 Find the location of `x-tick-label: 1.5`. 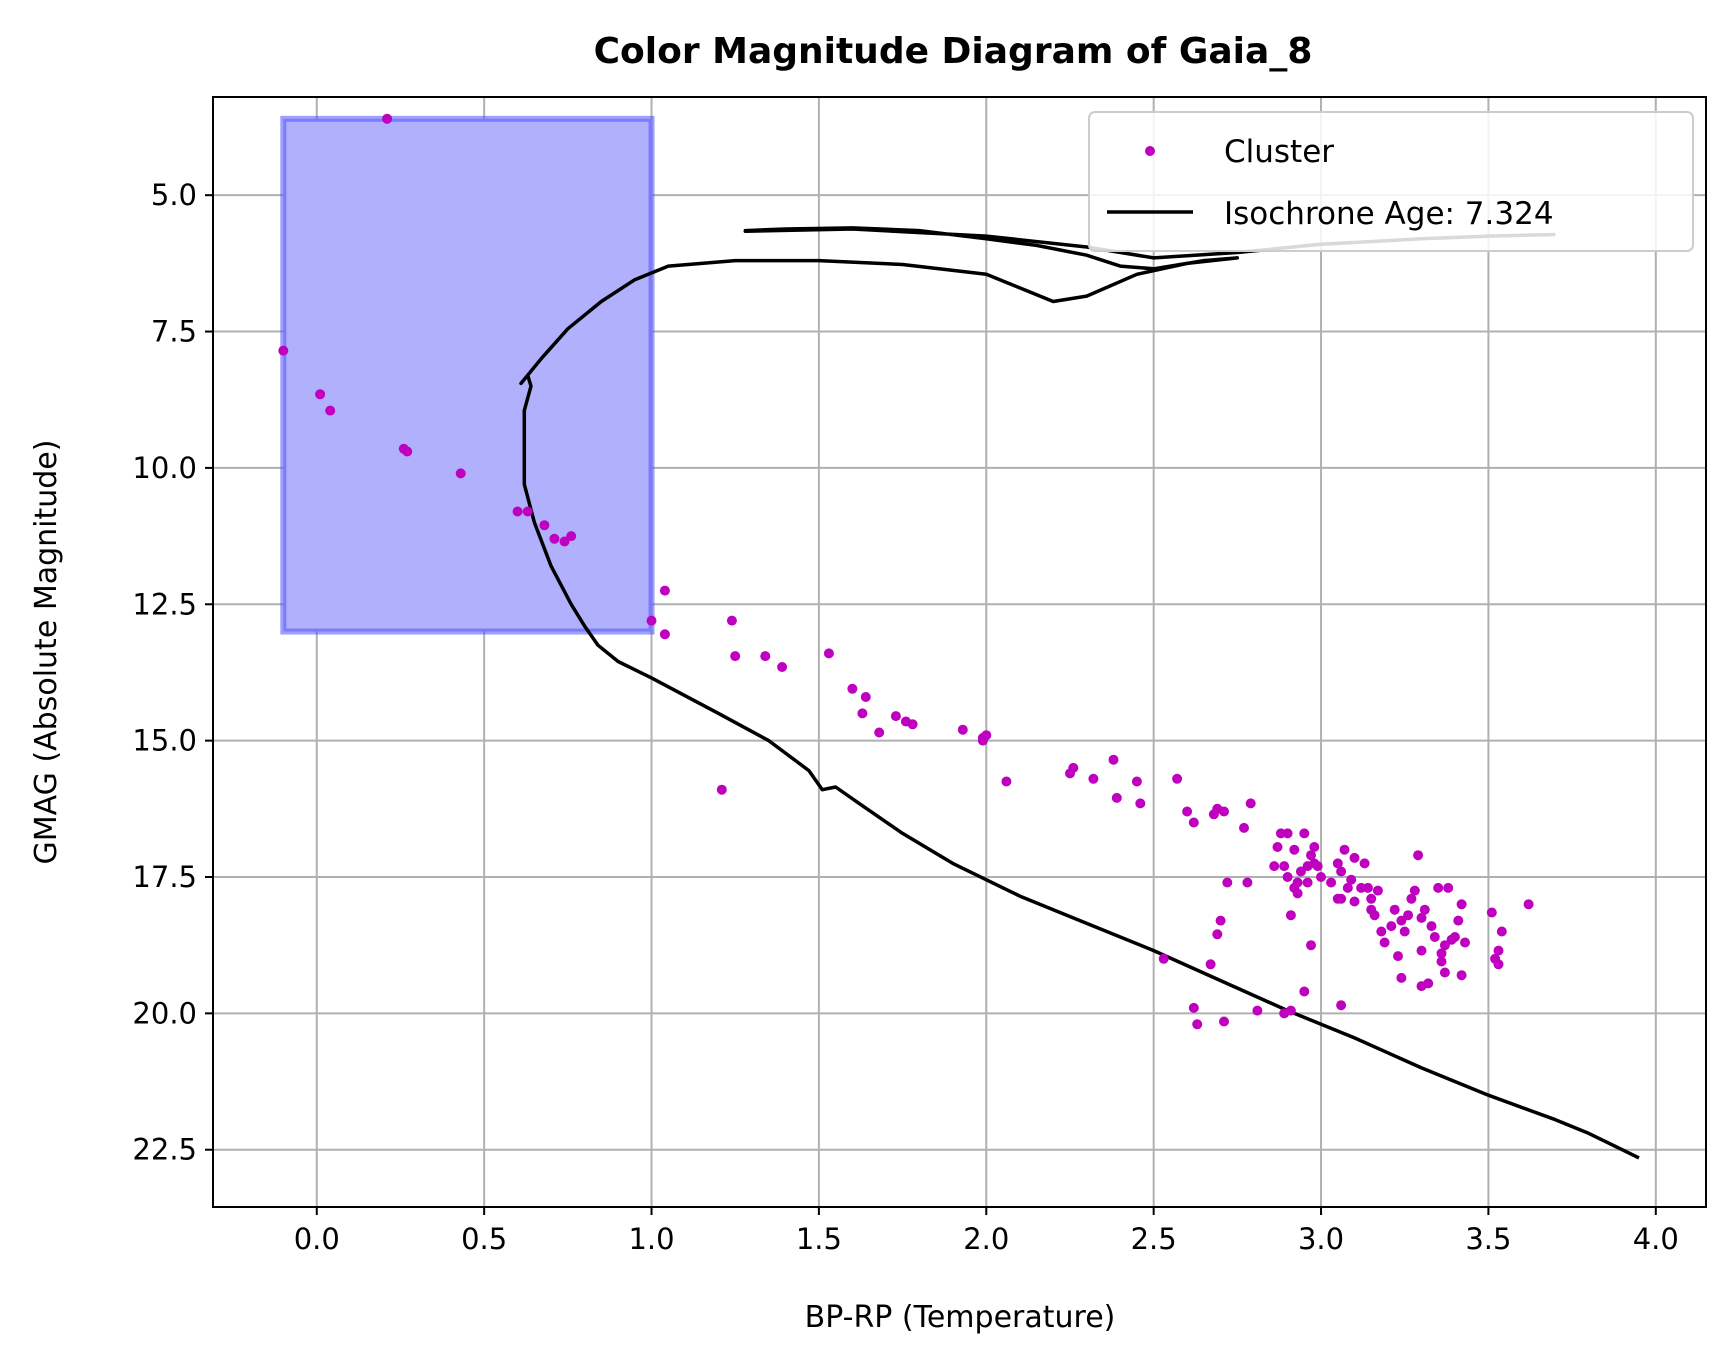

x-tick-label: 1.5 is located at coordinates (819, 1239).